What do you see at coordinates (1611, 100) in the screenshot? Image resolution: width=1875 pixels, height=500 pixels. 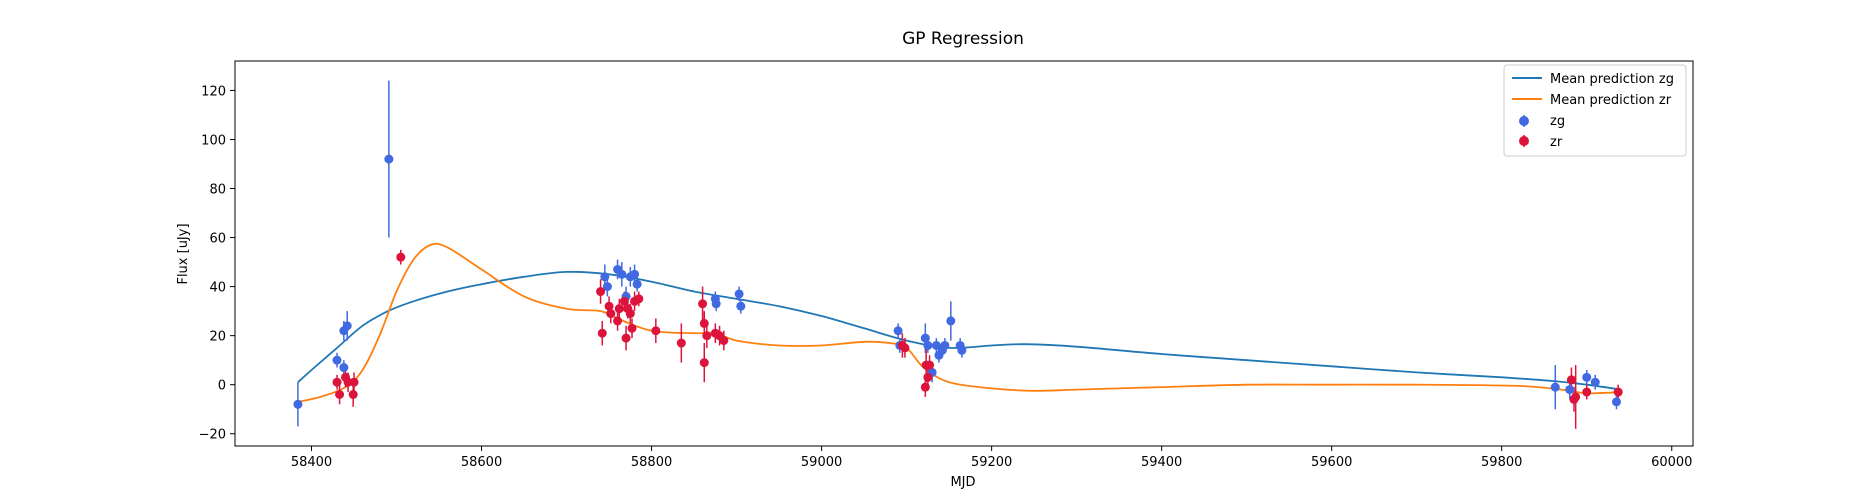 I see `legend-label-mean-zr: Mean prediction zr` at bounding box center [1611, 100].